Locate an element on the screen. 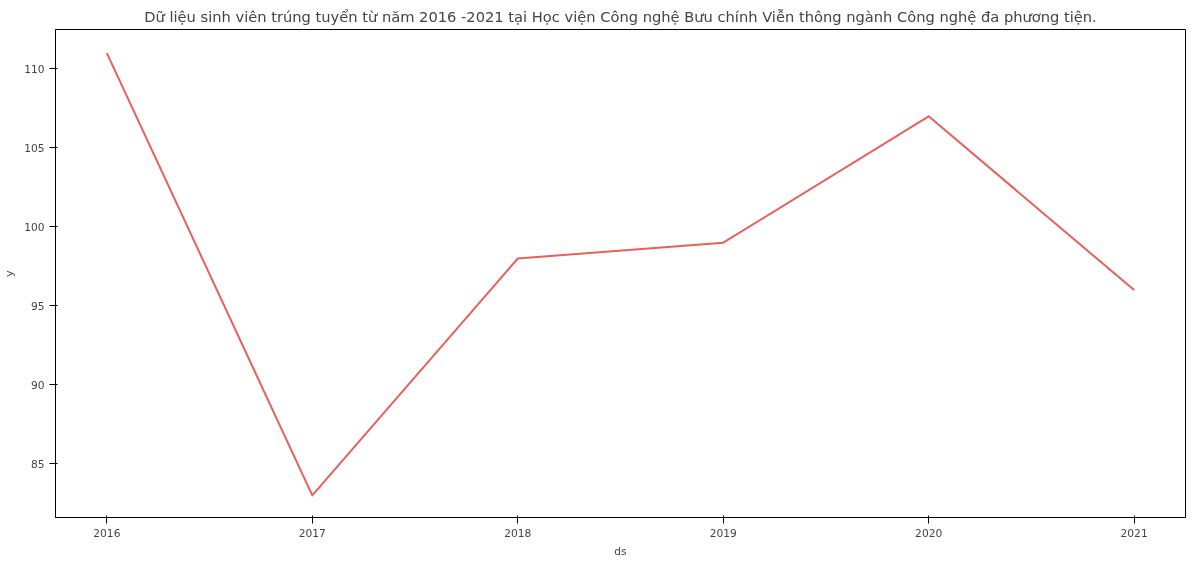 The height and width of the screenshot is (562, 1195). chart-title: Dữ liệu sinh viên trúng tuyển từ năm 2016 -2021 tại Học viện Công nghệ Bưu chính Viễn thông ngành Công nghệ đa phương tiện. is located at coordinates (620, 16).